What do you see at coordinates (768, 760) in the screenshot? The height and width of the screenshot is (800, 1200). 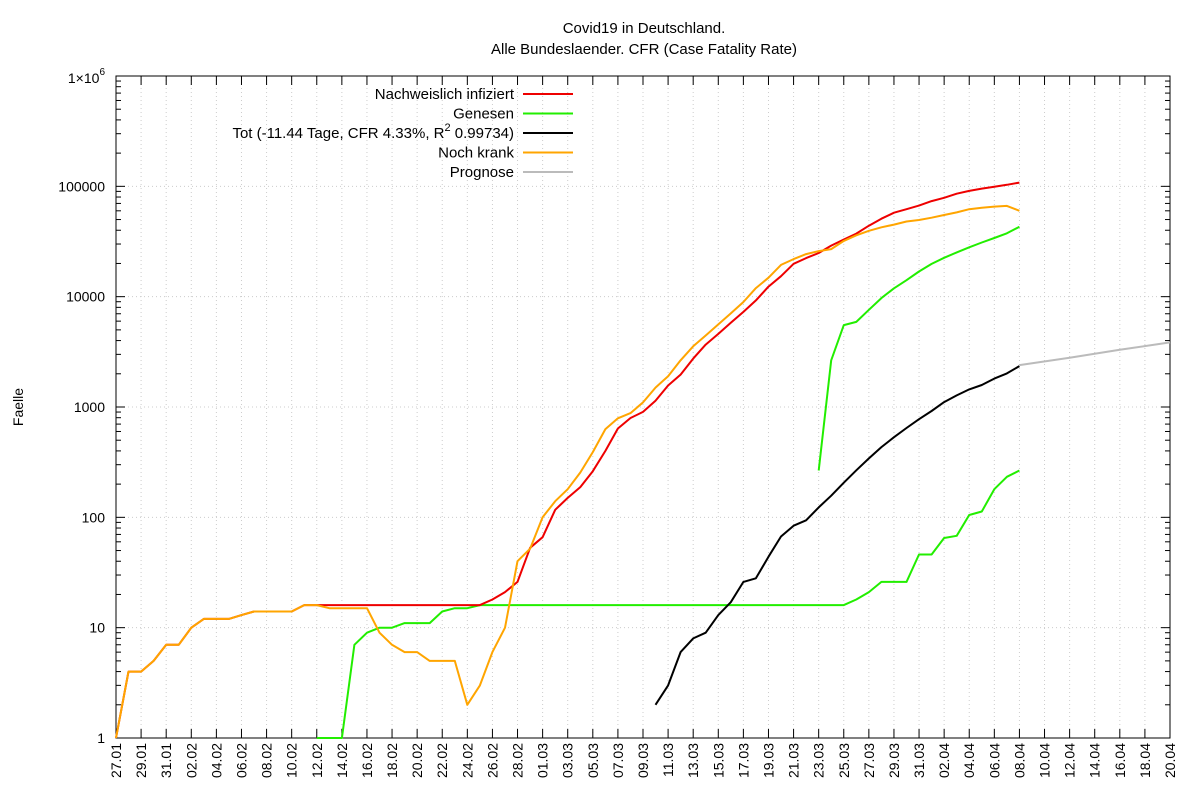 I see `x-tick-label: 19.03` at bounding box center [768, 760].